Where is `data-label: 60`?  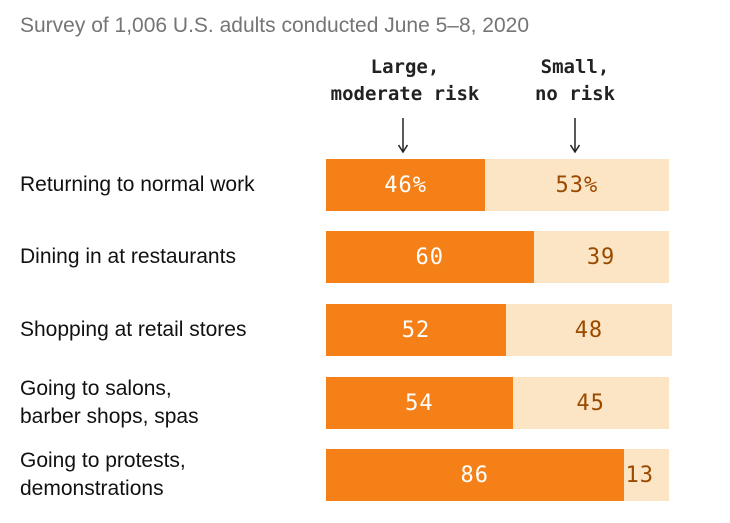 data-label: 60 is located at coordinates (430, 257).